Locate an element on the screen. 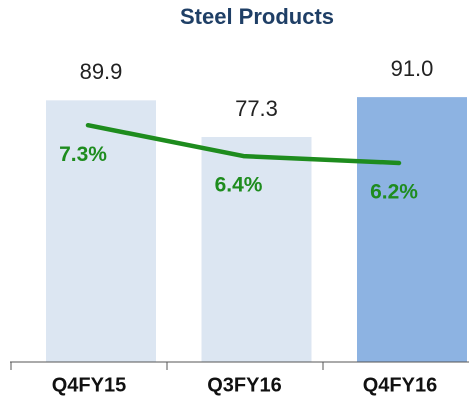 The image size is (469, 418). line-value-label: 6.4% is located at coordinates (239, 185).